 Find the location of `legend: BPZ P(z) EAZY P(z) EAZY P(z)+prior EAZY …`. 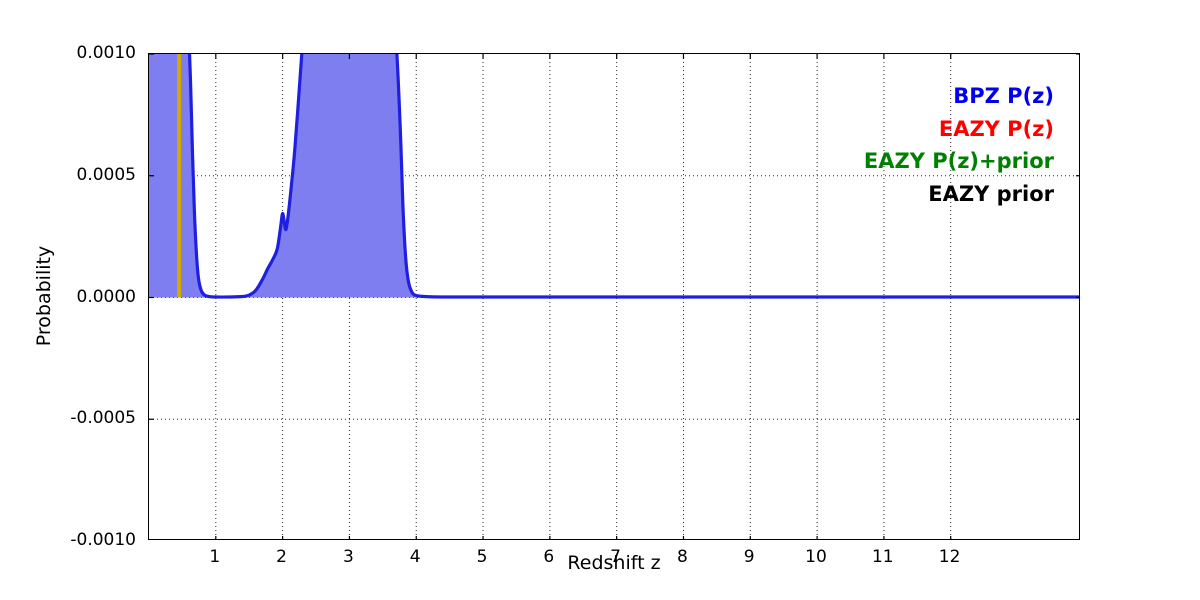

legend: BPZ P(z) EAZY P(z) EAZY P(z)+prior EAZY … is located at coordinates (857, 145).